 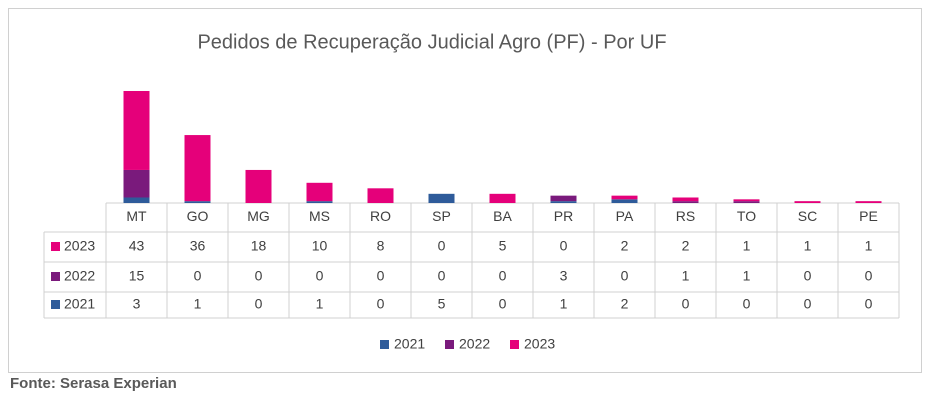 What do you see at coordinates (539, 344) in the screenshot?
I see `legend-label: 2023` at bounding box center [539, 344].